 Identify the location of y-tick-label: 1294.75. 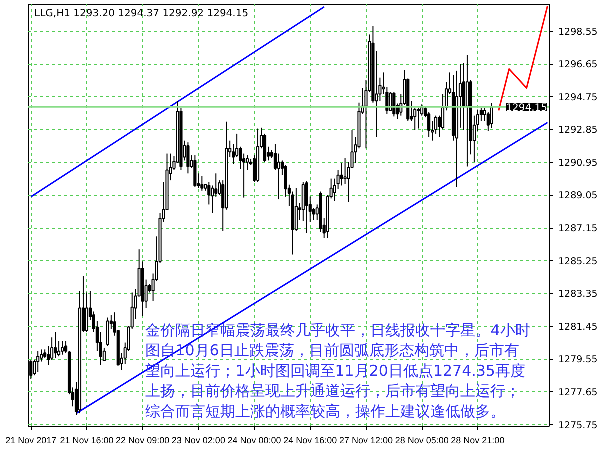
(578, 98).